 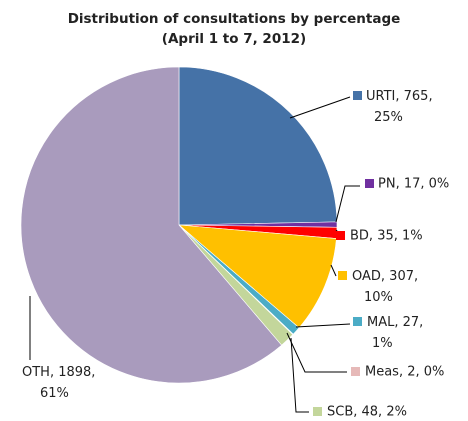 I want to click on data-label: MAL, 27, 1%, so click(x=395, y=333).